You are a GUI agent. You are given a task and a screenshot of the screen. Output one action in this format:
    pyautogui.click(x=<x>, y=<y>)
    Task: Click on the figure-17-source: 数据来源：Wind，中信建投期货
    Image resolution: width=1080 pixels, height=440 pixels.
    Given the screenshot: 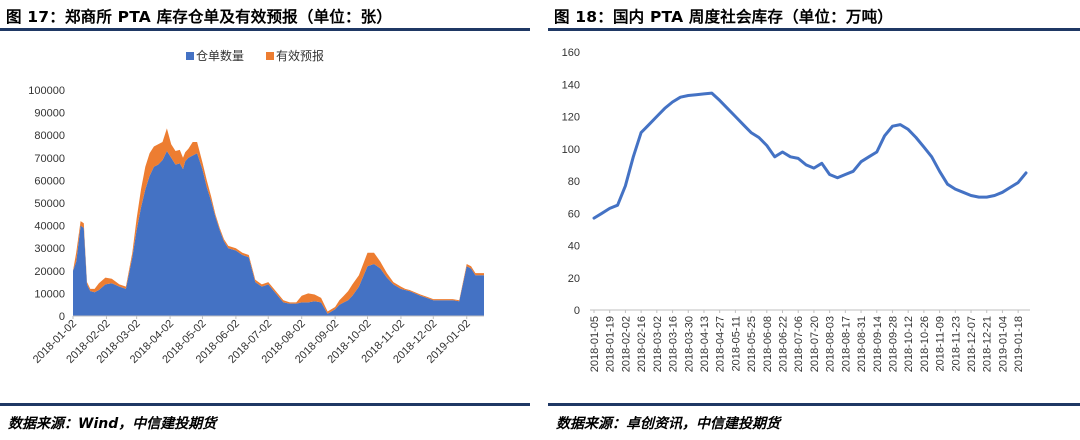 What is the action you would take?
    pyautogui.click(x=112, y=424)
    